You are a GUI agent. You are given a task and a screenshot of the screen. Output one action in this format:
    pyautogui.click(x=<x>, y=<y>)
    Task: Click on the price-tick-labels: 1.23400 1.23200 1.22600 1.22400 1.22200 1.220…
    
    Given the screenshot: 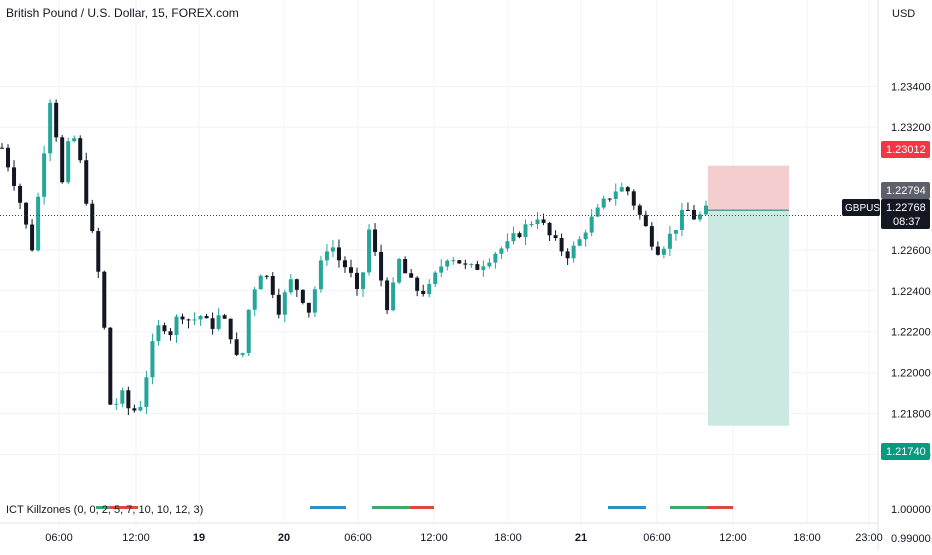 What is the action you would take?
    pyautogui.click(x=911, y=271)
    